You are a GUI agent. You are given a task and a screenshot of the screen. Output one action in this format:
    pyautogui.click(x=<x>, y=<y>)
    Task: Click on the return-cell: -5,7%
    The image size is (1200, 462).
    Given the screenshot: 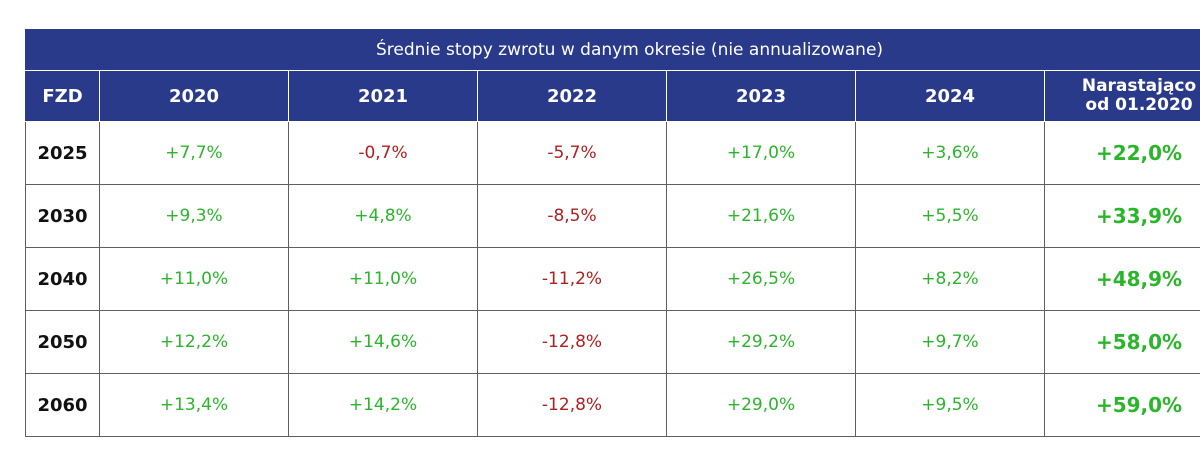 What is the action you would take?
    pyautogui.click(x=572, y=153)
    